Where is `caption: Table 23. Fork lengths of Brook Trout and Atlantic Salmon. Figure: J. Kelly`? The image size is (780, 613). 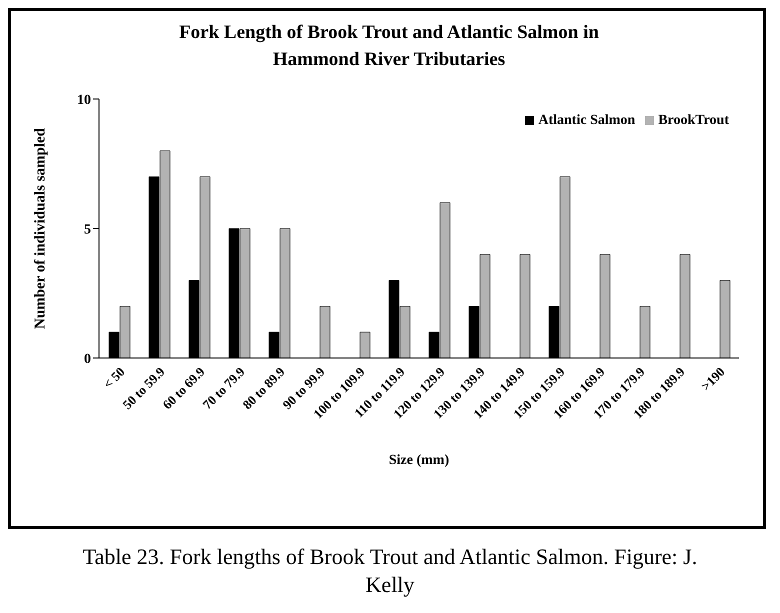 caption: Table 23. Fork lengths of Brook Trout and Atlantic Salmon. Figure: J. Kelly is located at coordinates (390, 571).